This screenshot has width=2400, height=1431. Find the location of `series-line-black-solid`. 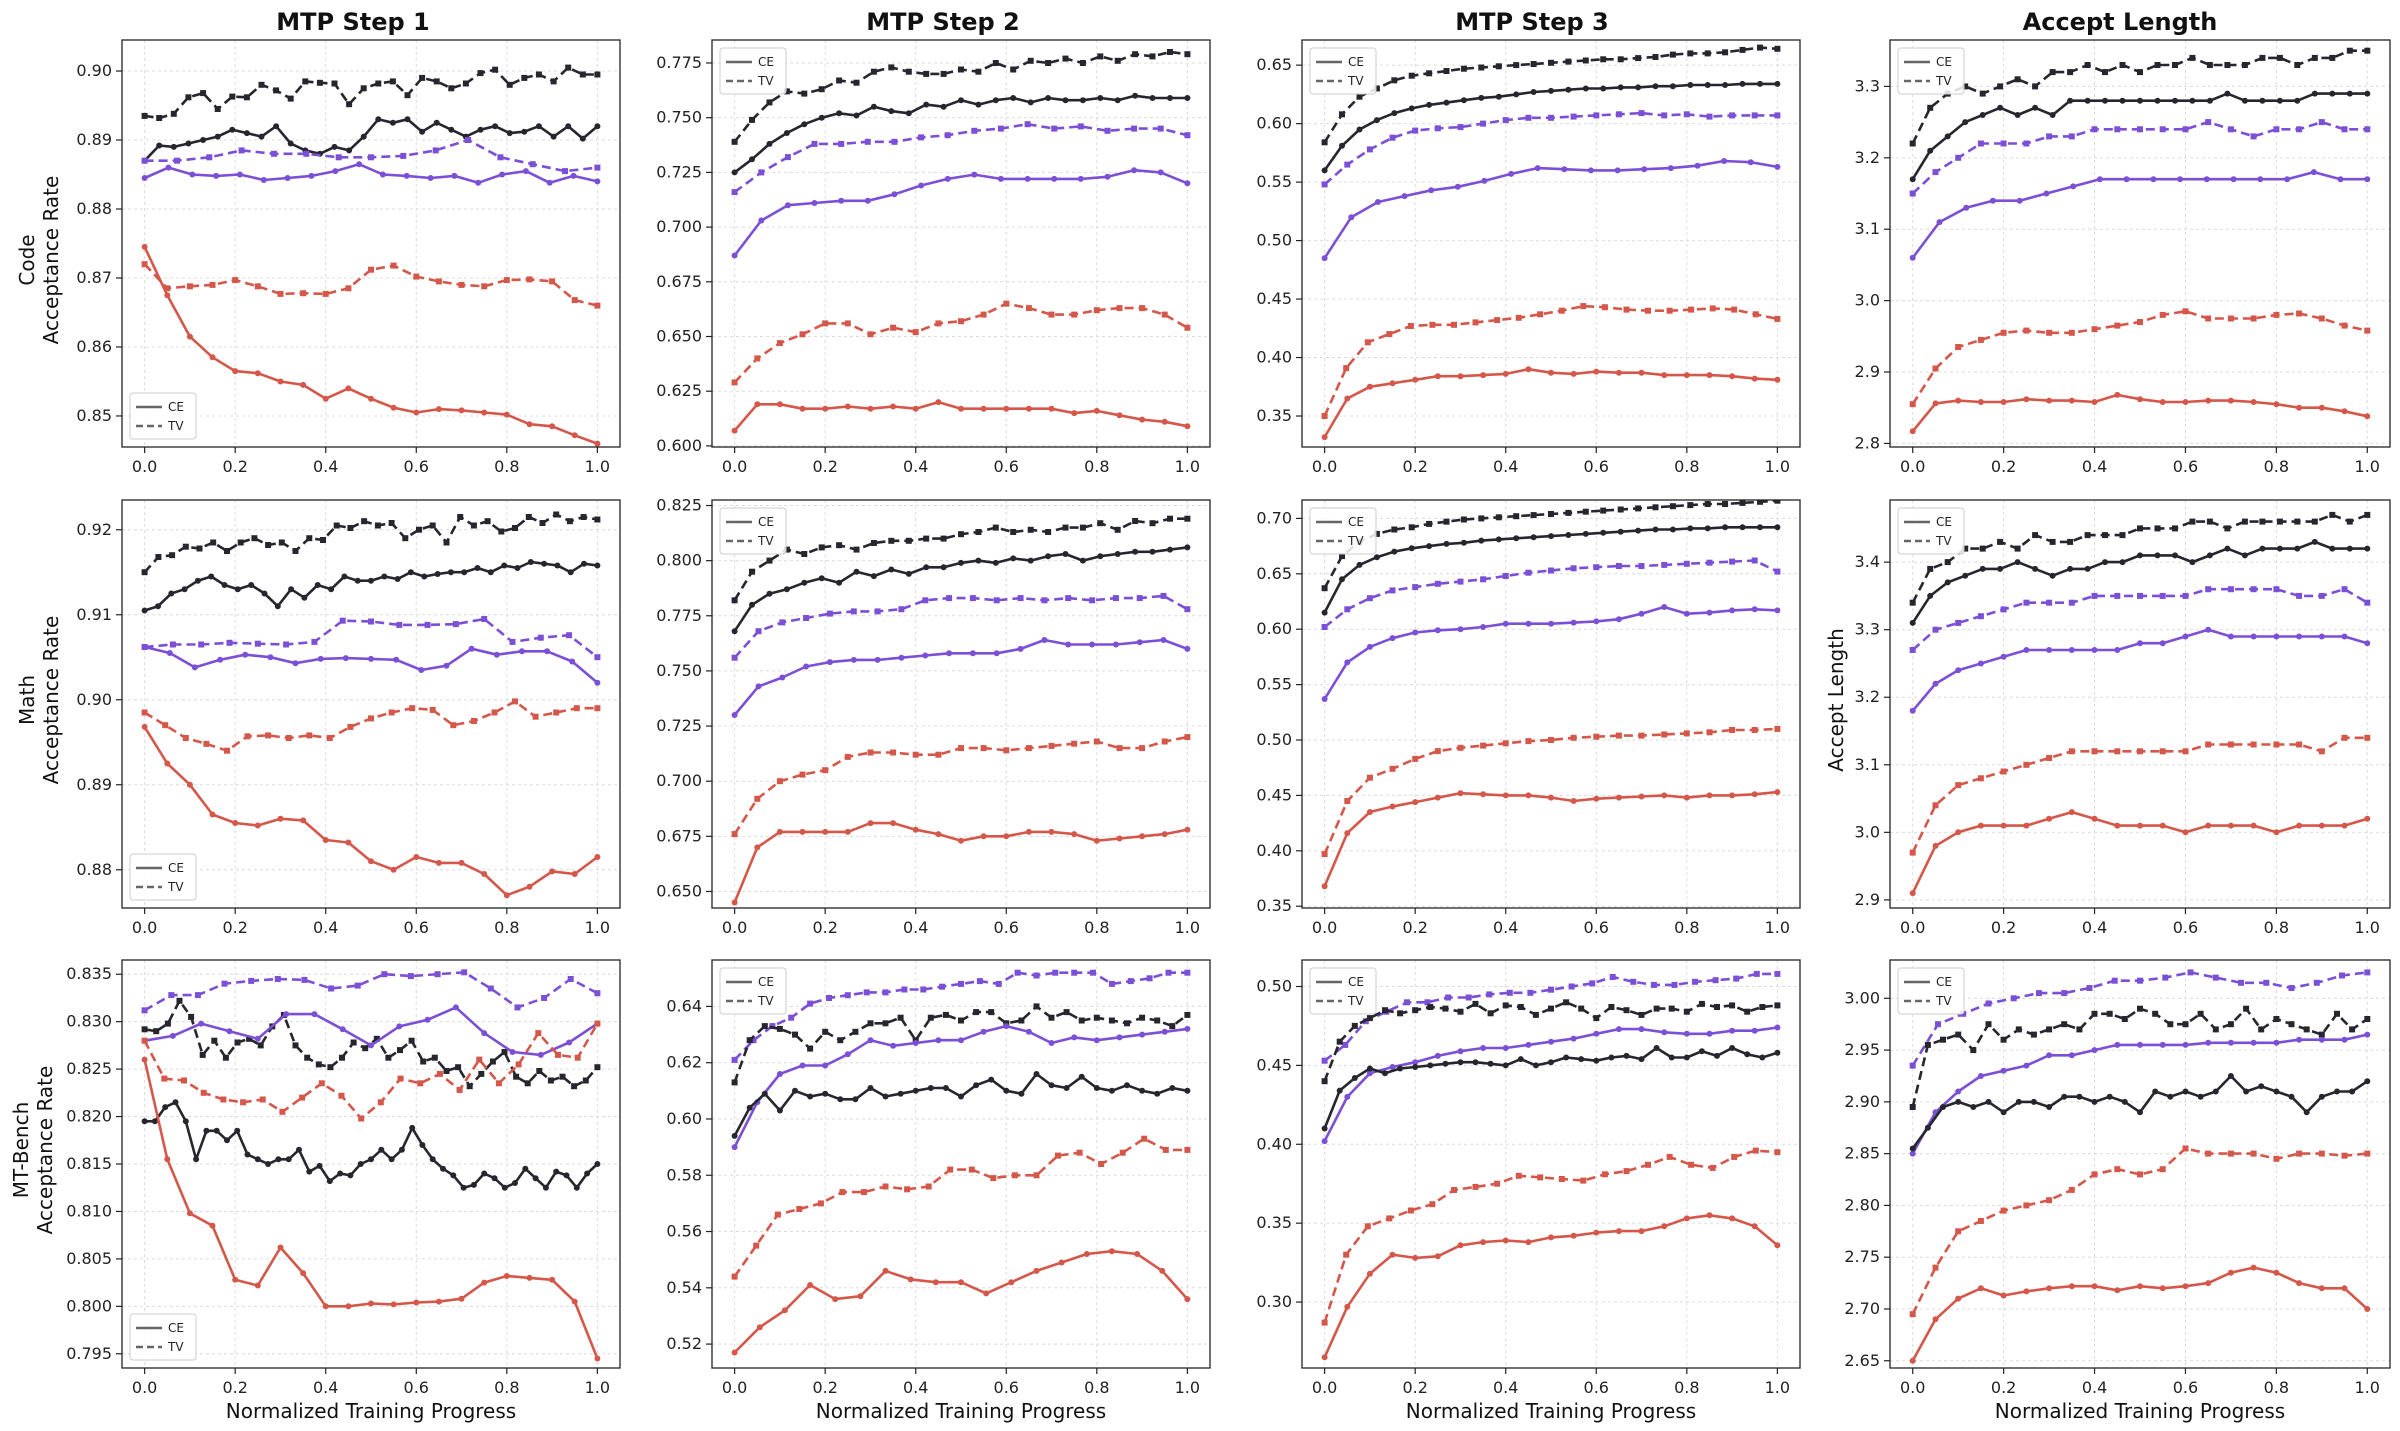

series-line-black-solid is located at coordinates (2139, 136).